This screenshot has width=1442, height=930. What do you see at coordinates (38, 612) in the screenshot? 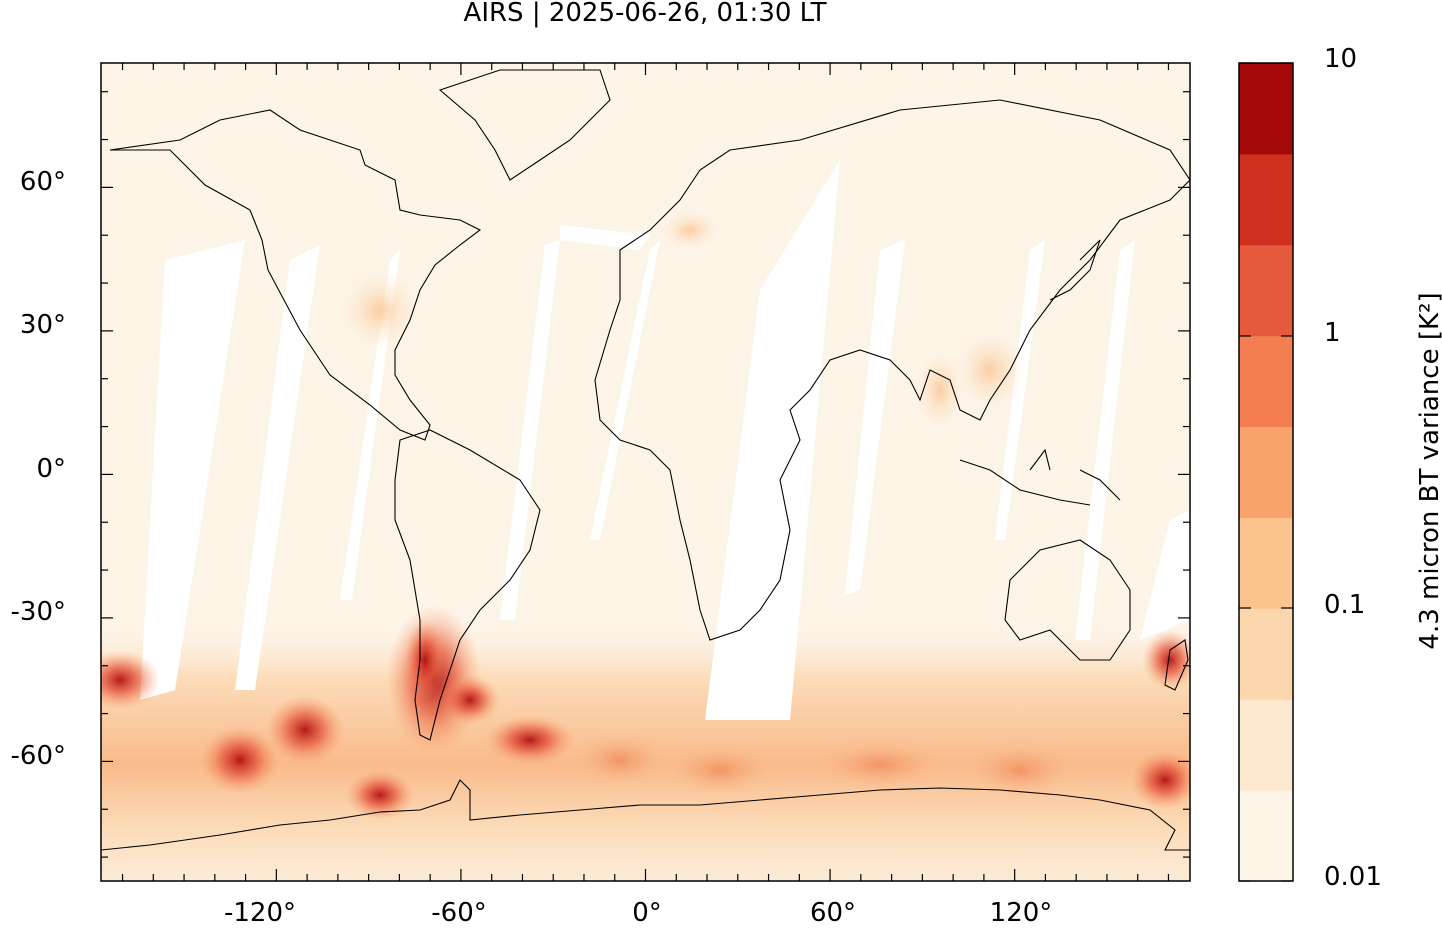
I see `lat-tick-30s: -30°` at bounding box center [38, 612].